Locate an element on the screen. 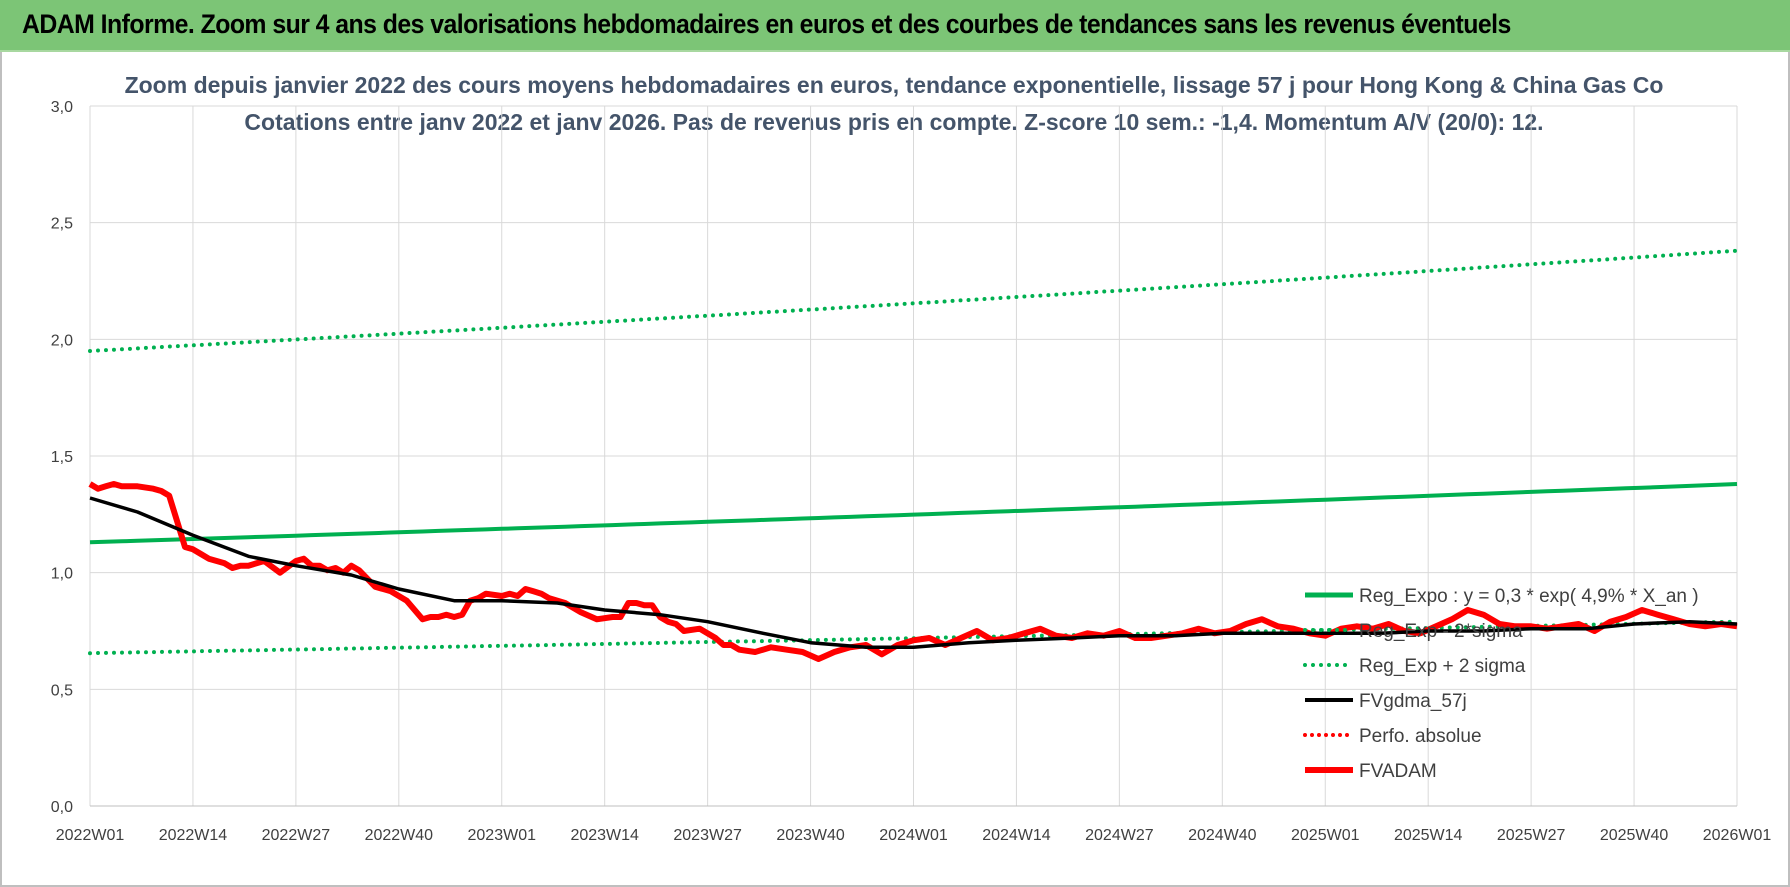 This screenshot has height=887, width=1790. legend-label: FVADAM is located at coordinates (1398, 771).